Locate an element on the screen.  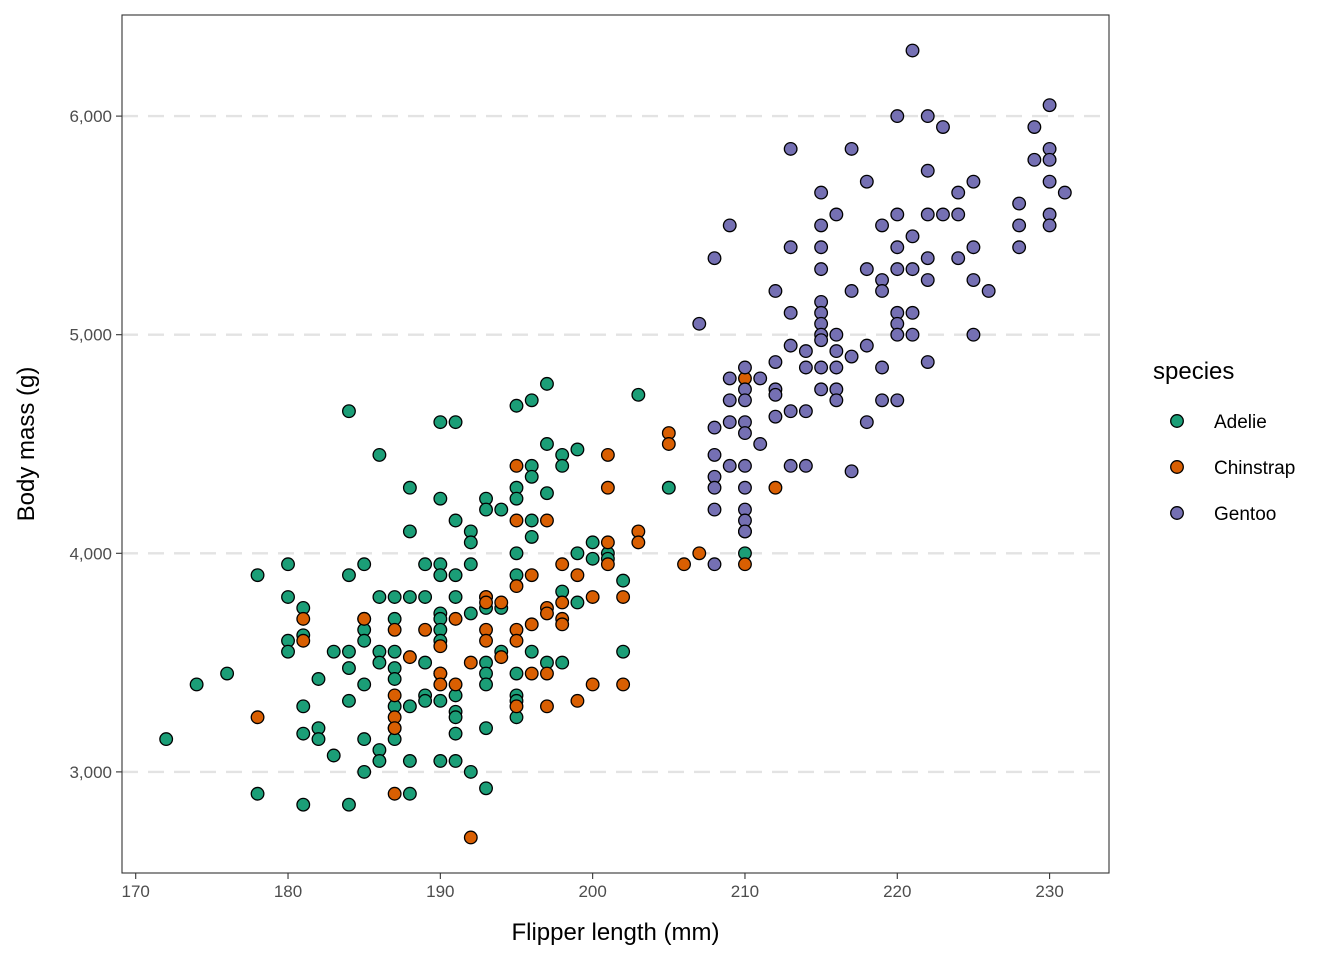
x-tick-label: 170 is located at coordinates (136, 891).